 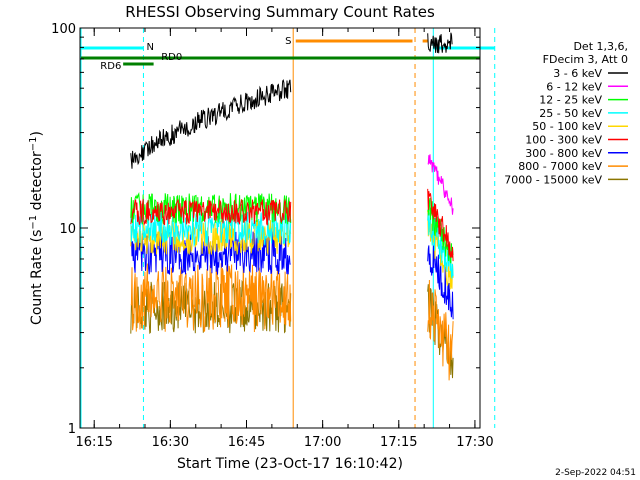 What do you see at coordinates (563, 140) in the screenshot?
I see `legend-label: 100 - 300 keV` at bounding box center [563, 140].